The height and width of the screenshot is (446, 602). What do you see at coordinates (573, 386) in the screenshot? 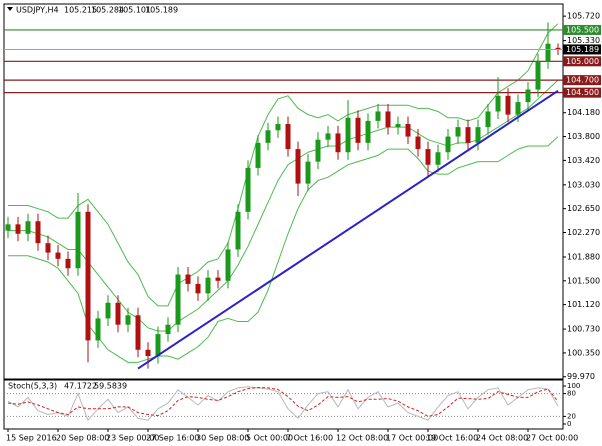
I see `stoch-tick-label: 100` at bounding box center [573, 386].